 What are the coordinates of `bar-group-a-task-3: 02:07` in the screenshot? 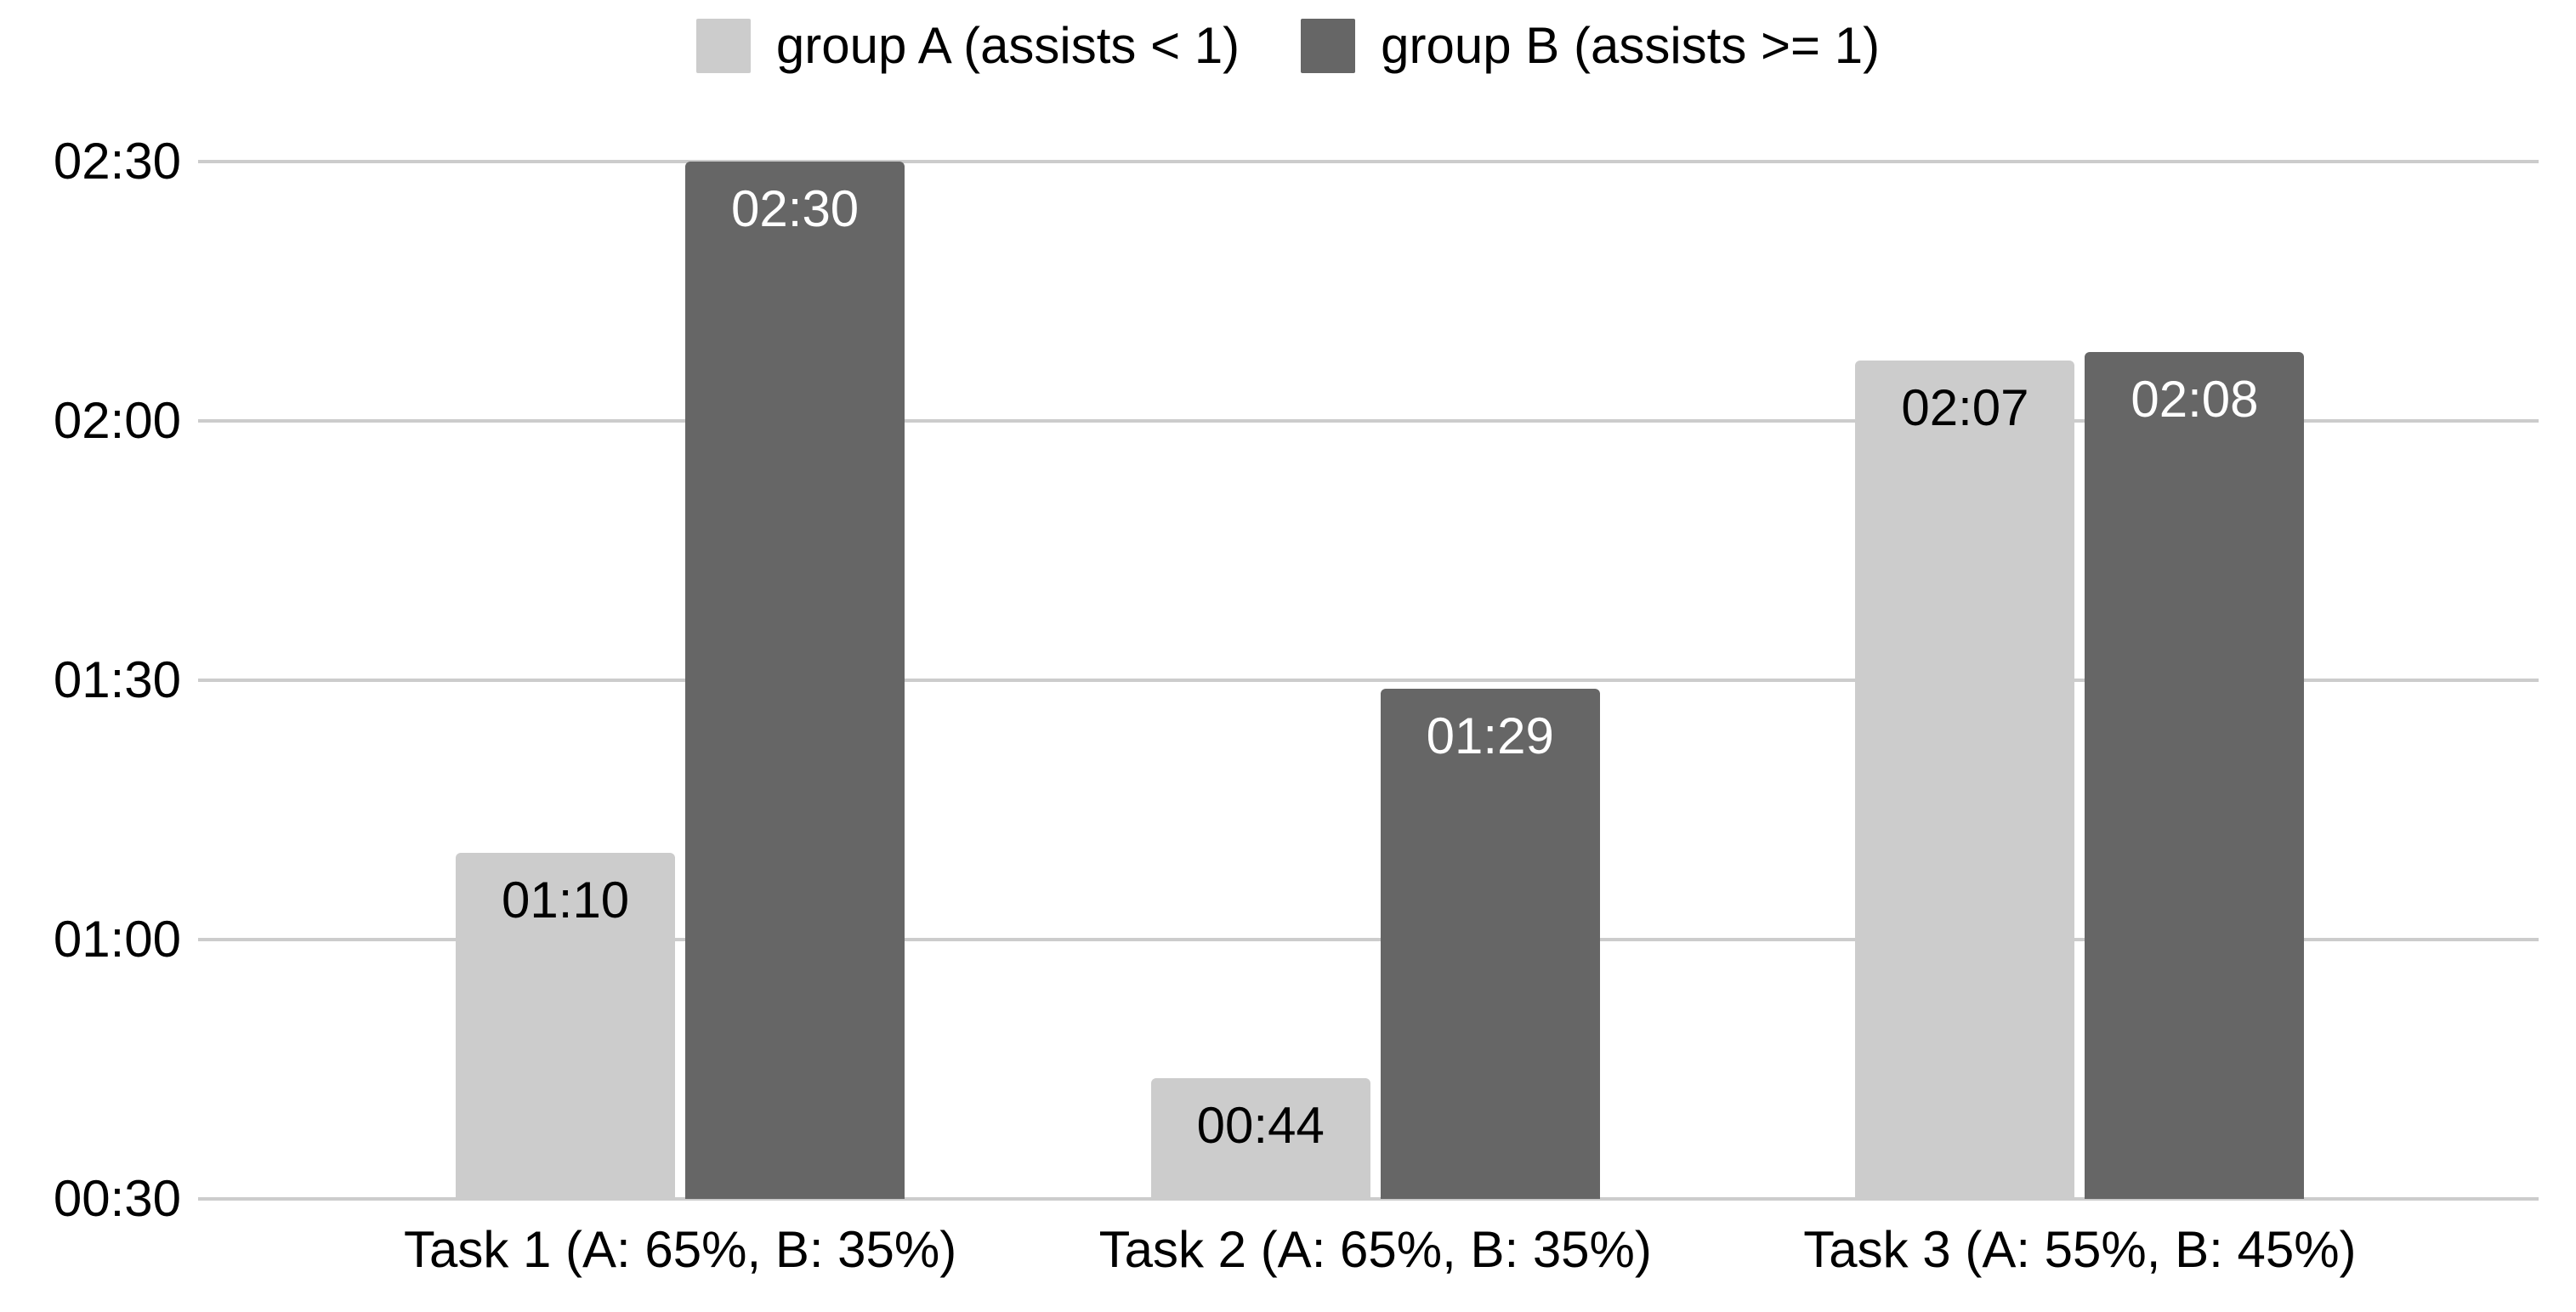 It's located at (1965, 779).